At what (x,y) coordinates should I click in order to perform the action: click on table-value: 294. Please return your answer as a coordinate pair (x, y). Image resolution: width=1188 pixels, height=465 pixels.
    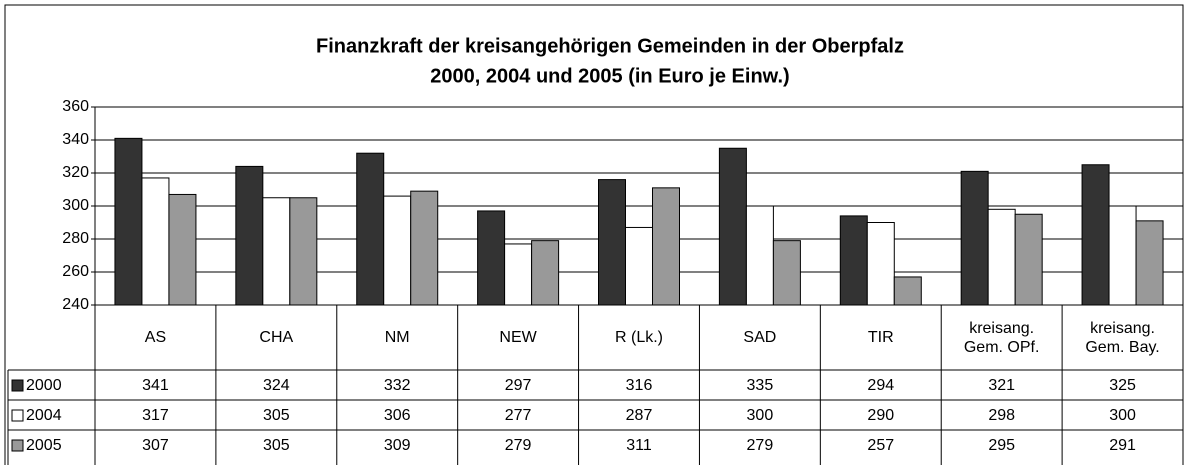
    Looking at the image, I should click on (880, 385).